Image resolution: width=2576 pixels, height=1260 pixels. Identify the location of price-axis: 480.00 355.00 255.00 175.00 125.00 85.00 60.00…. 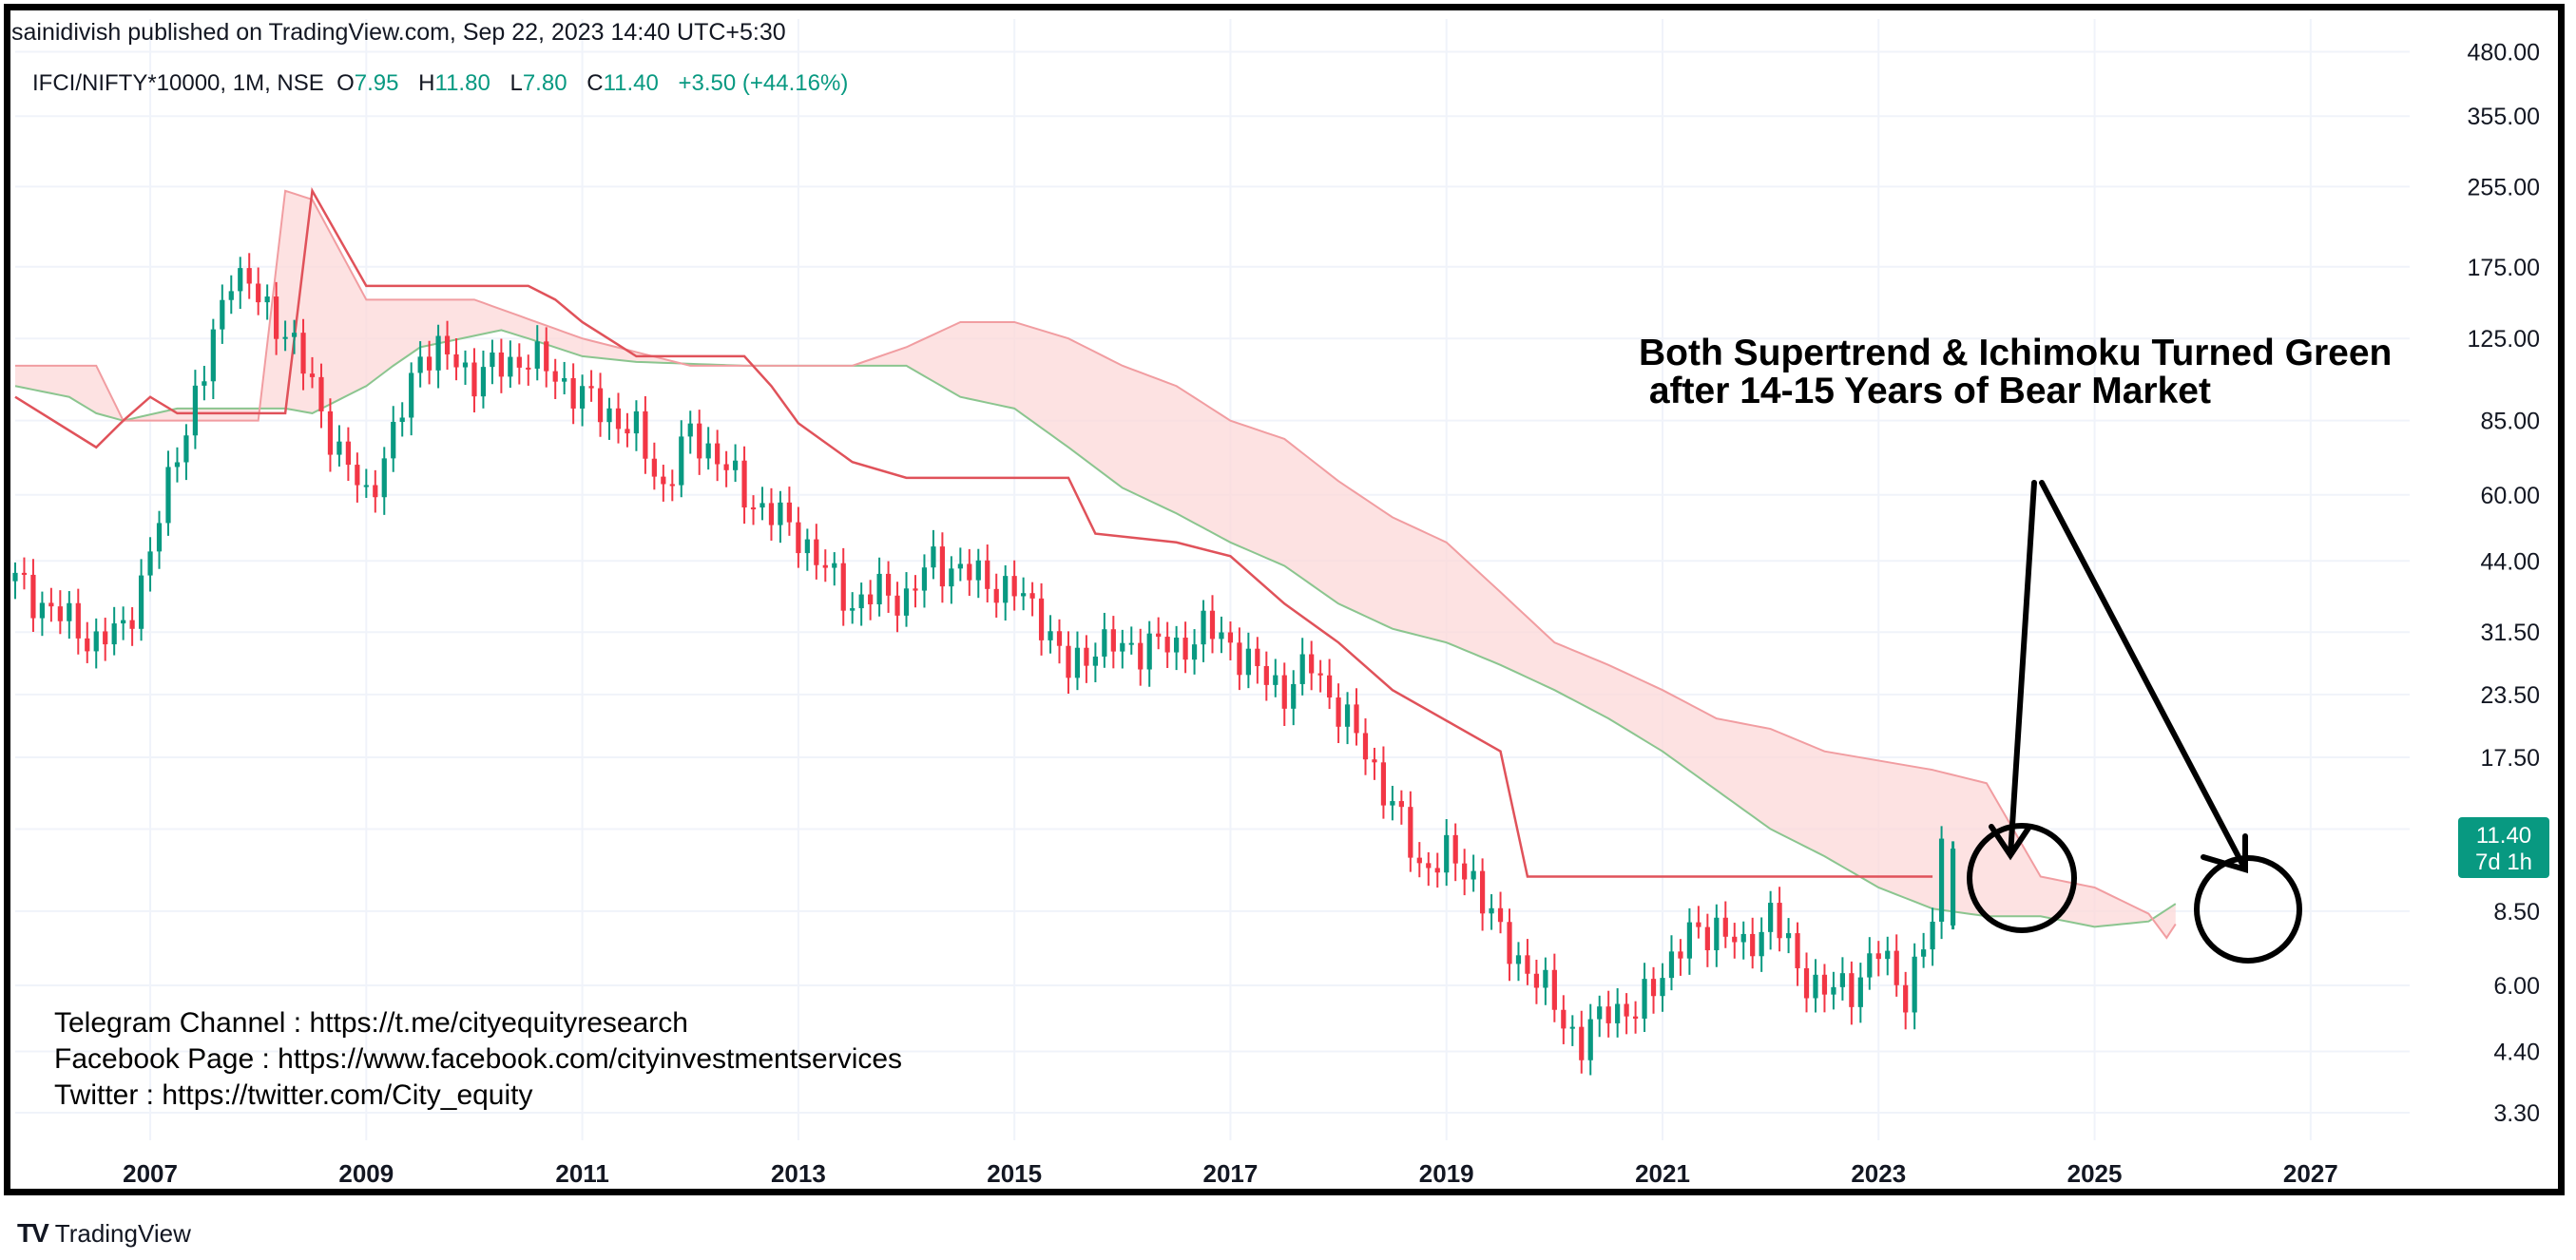
(2504, 583).